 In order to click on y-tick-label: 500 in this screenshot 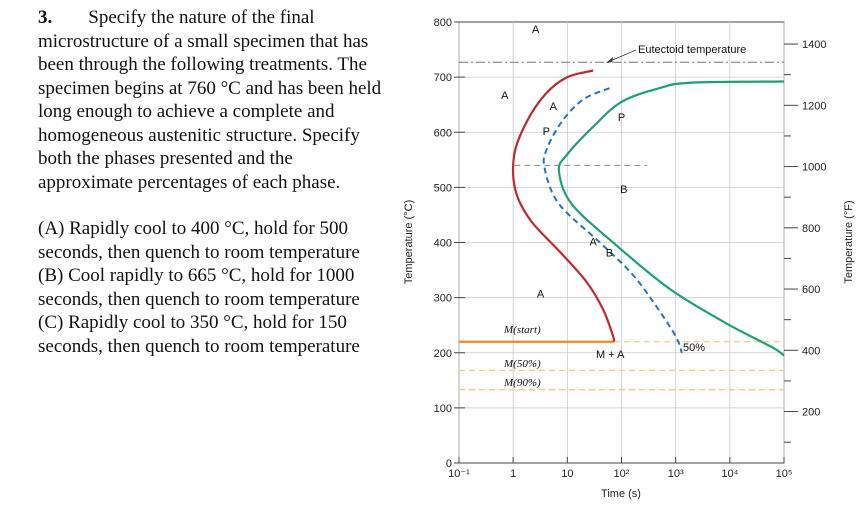, I will do `click(443, 188)`.